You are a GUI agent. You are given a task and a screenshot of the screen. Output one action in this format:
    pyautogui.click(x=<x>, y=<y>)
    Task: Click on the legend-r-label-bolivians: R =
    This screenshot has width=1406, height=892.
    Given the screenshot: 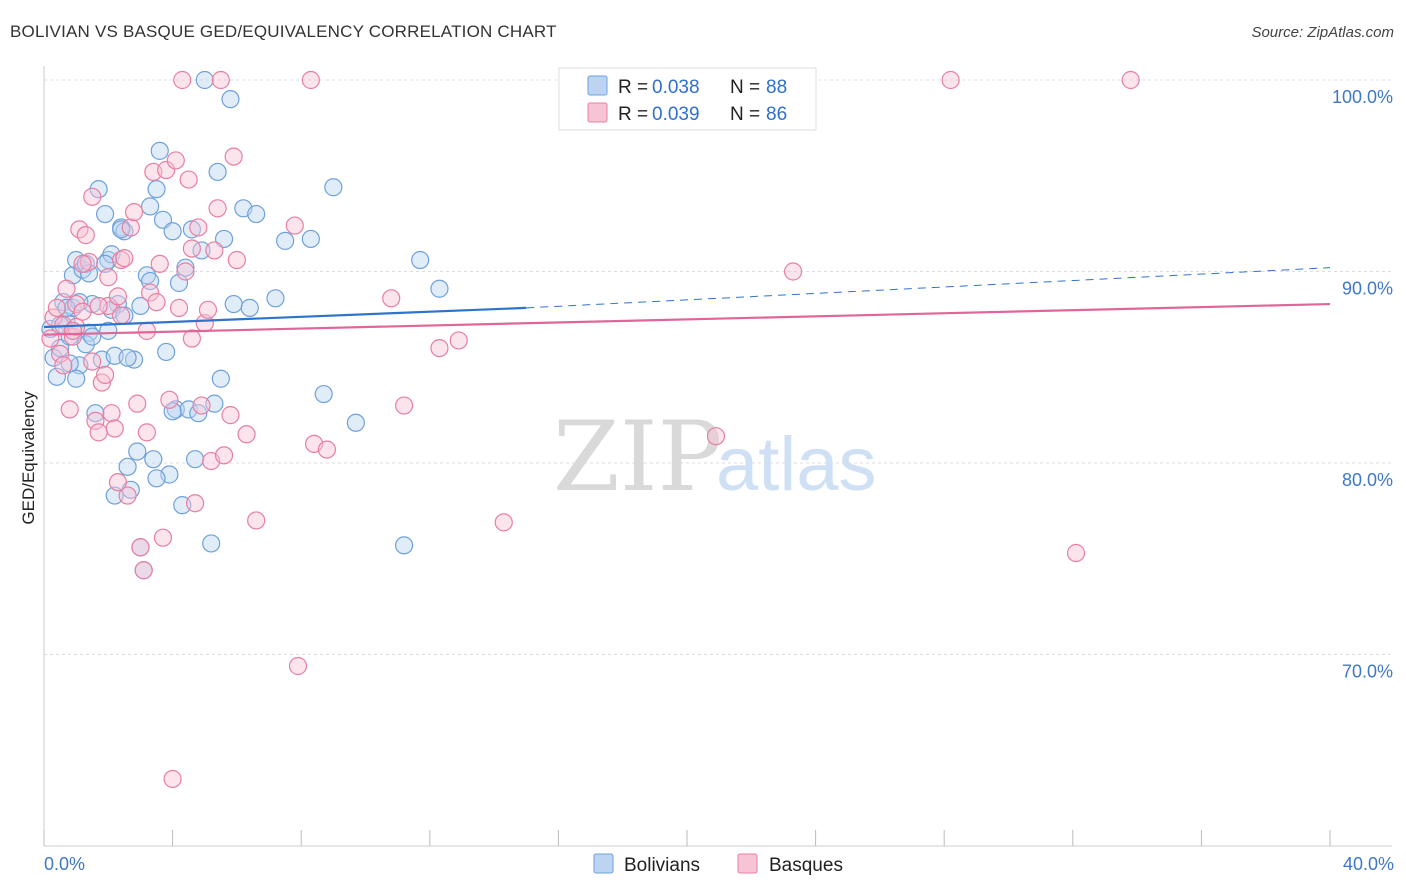 What is the action you would take?
    pyautogui.click(x=633, y=87)
    